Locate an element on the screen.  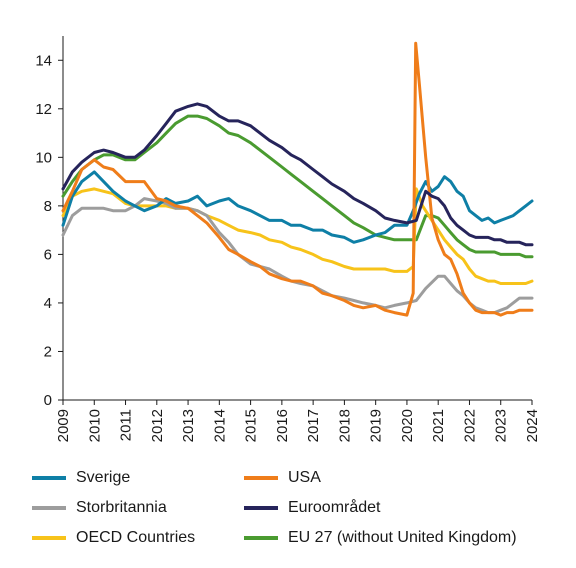
x-tick-label: 2016 is located at coordinates (282, 425).